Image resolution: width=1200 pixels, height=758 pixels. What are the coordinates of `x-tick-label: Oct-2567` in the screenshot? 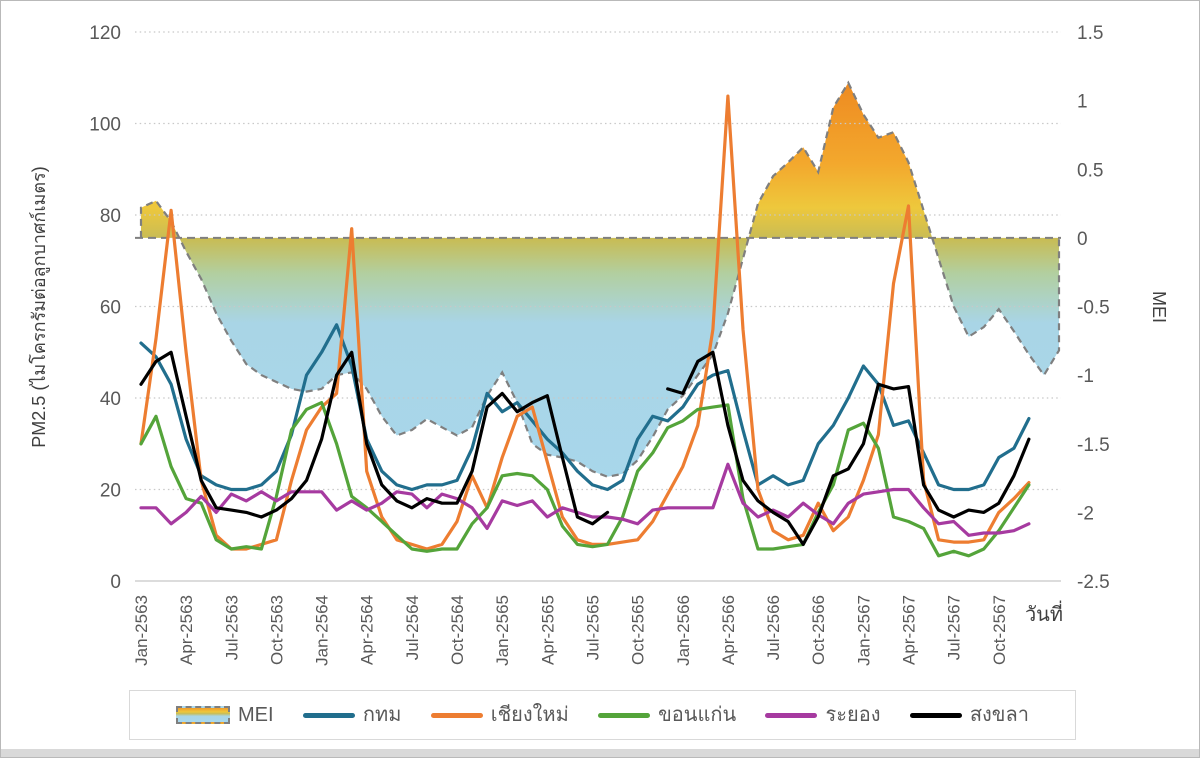 It's located at (999, 630).